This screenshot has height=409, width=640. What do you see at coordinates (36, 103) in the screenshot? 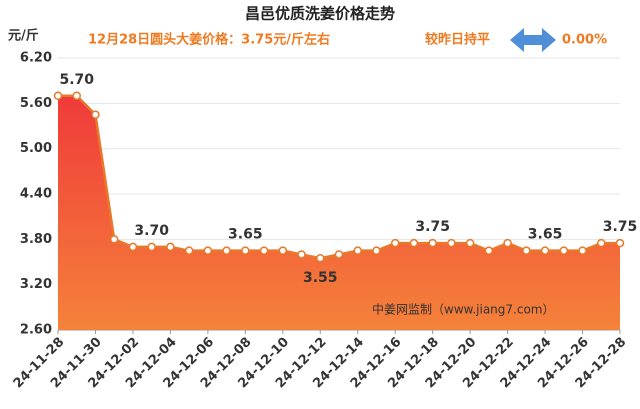
I see `y-tick-label: 5.60` at bounding box center [36, 103].